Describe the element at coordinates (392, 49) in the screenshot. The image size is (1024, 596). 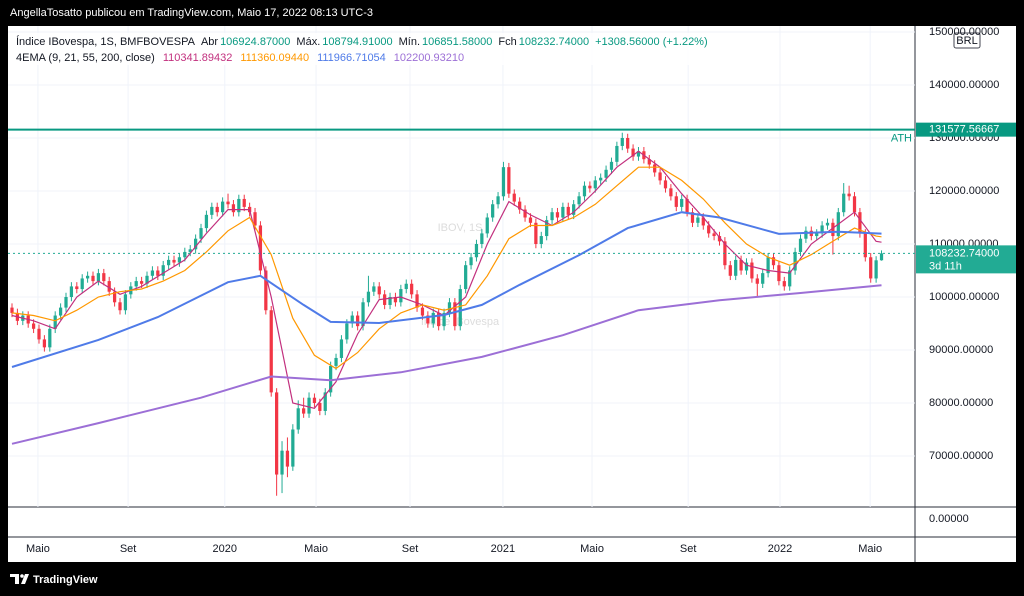
I see `legend-bg` at that location.